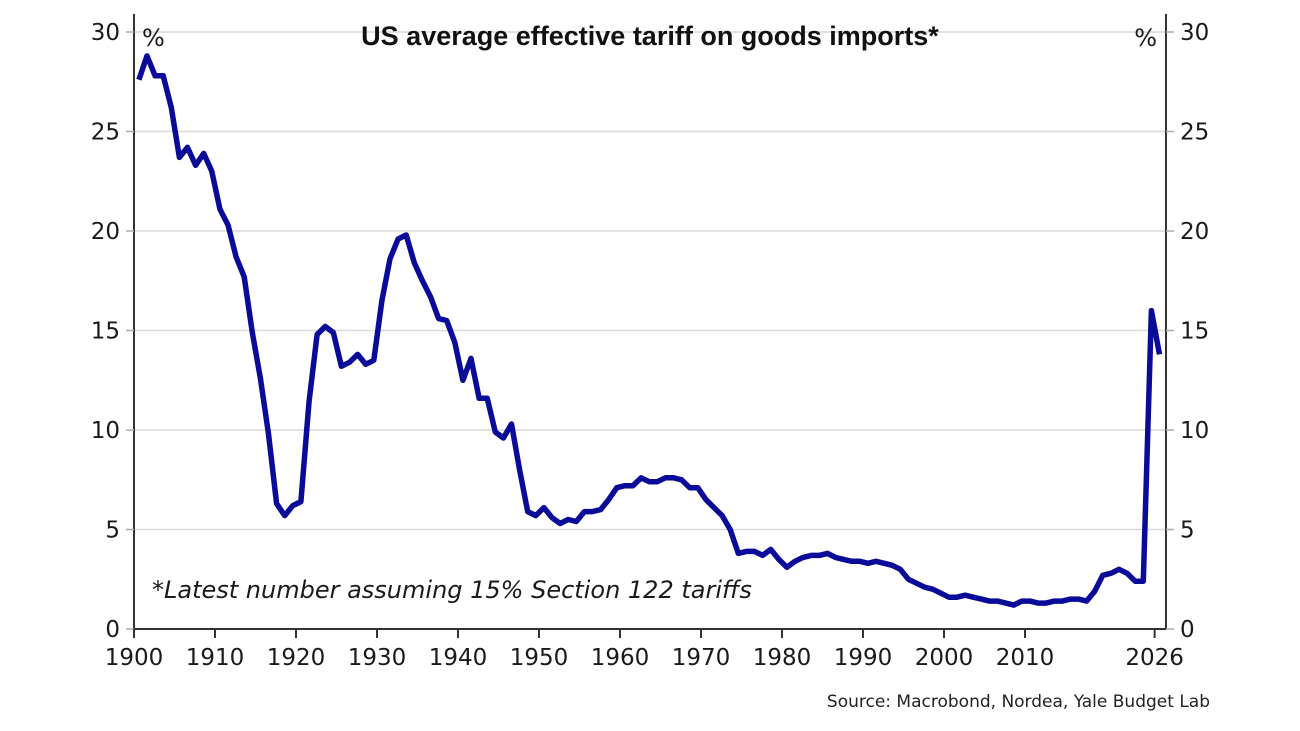  What do you see at coordinates (105, 232) in the screenshot?
I see `left-y-tick-label: 20` at bounding box center [105, 232].